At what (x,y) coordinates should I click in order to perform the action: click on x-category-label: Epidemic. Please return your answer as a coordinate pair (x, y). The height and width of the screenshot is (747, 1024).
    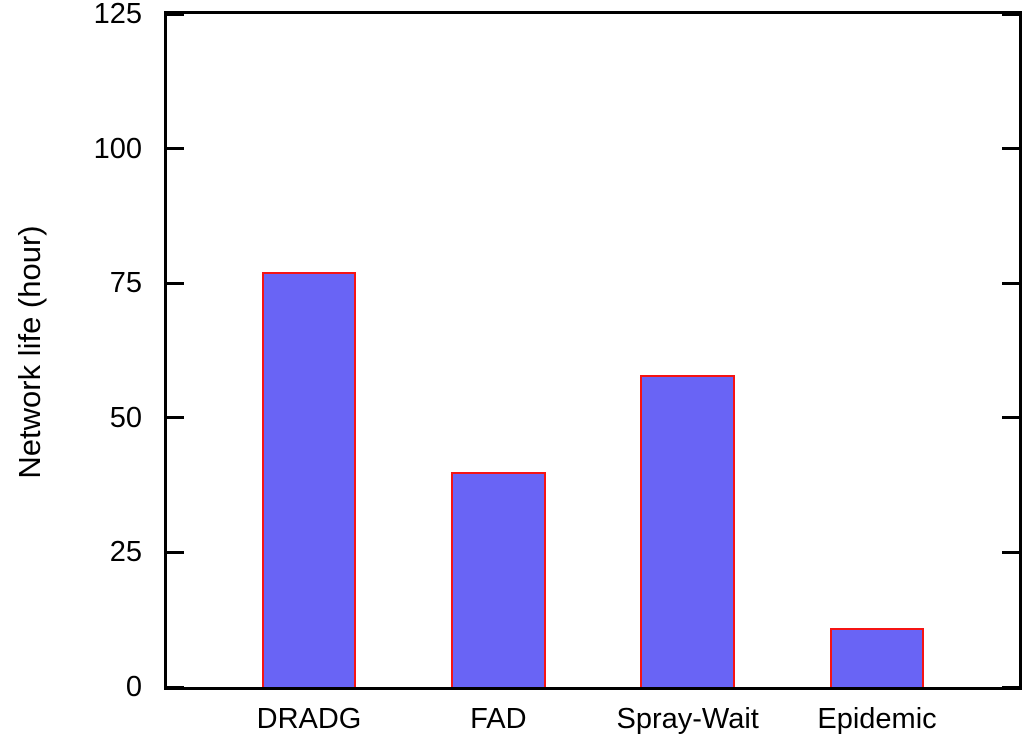
    Looking at the image, I should click on (877, 719).